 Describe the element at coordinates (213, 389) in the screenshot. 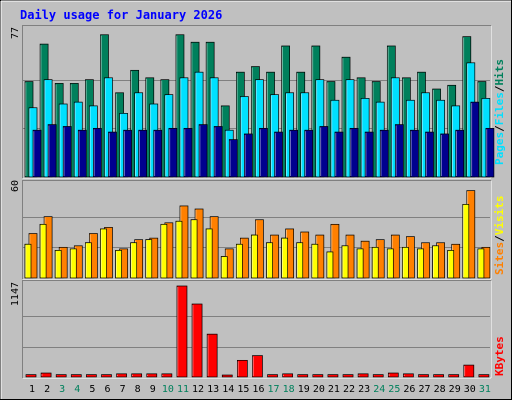

I see `day-label-13: 13` at that location.